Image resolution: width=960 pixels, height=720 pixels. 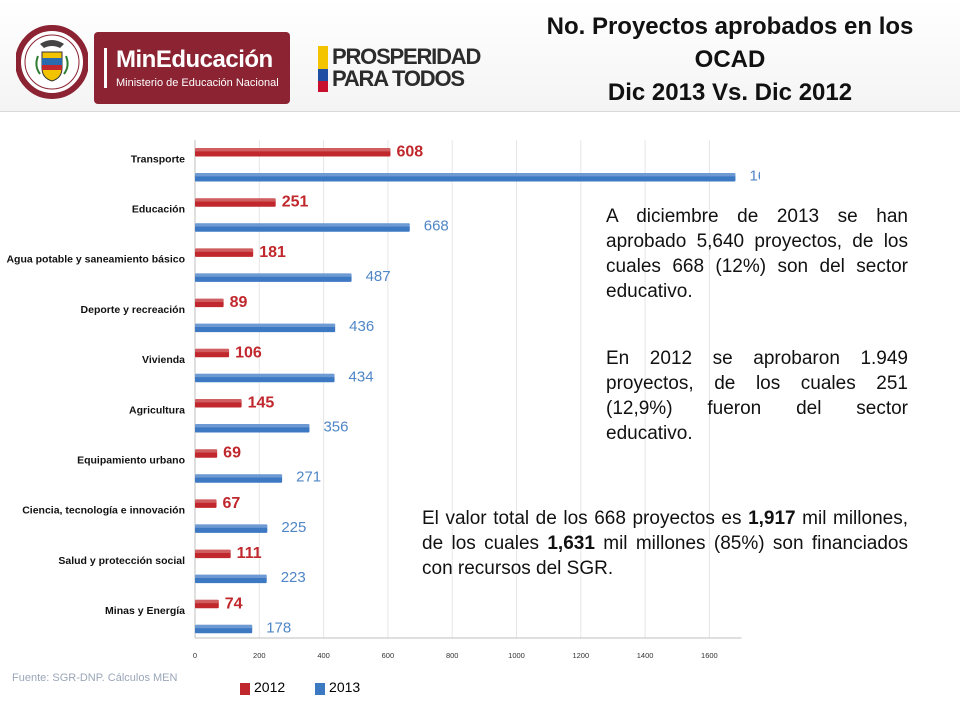 What do you see at coordinates (398, 78) in the screenshot?
I see `prosperidad-line2: PARA TODOS` at bounding box center [398, 78].